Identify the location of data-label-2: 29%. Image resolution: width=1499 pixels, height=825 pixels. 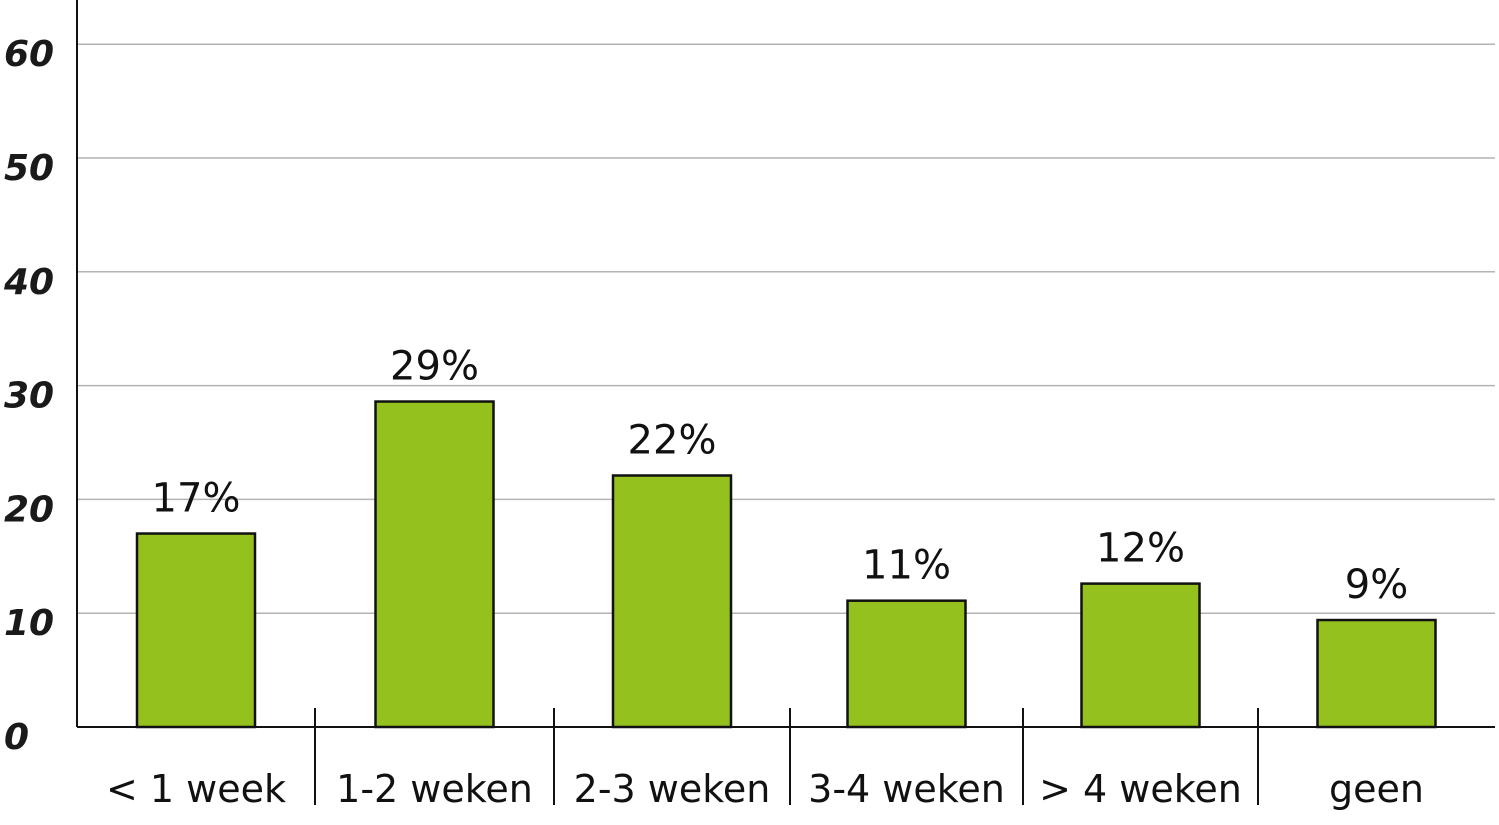
(434, 367).